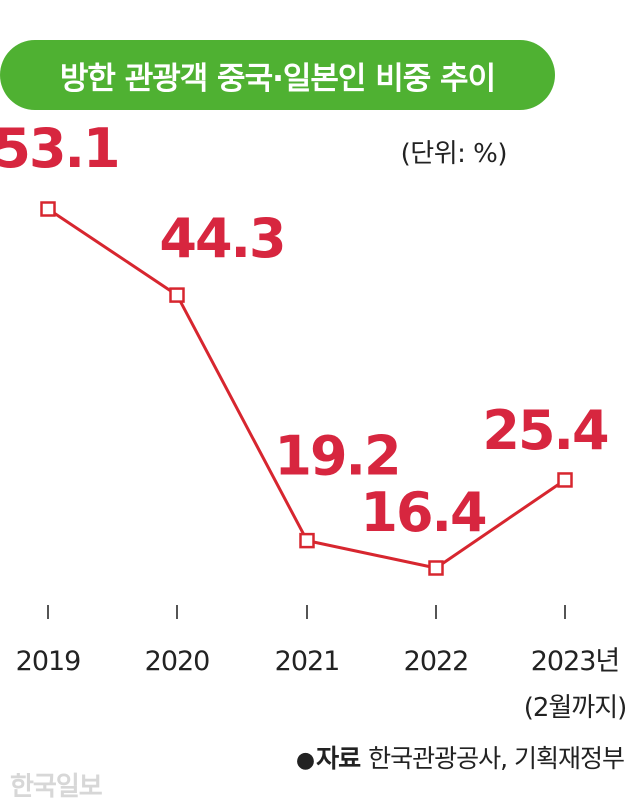 This screenshot has height=807, width=640. Describe the element at coordinates (454, 154) in the screenshot. I see `unit-label: (단위: %)` at that location.